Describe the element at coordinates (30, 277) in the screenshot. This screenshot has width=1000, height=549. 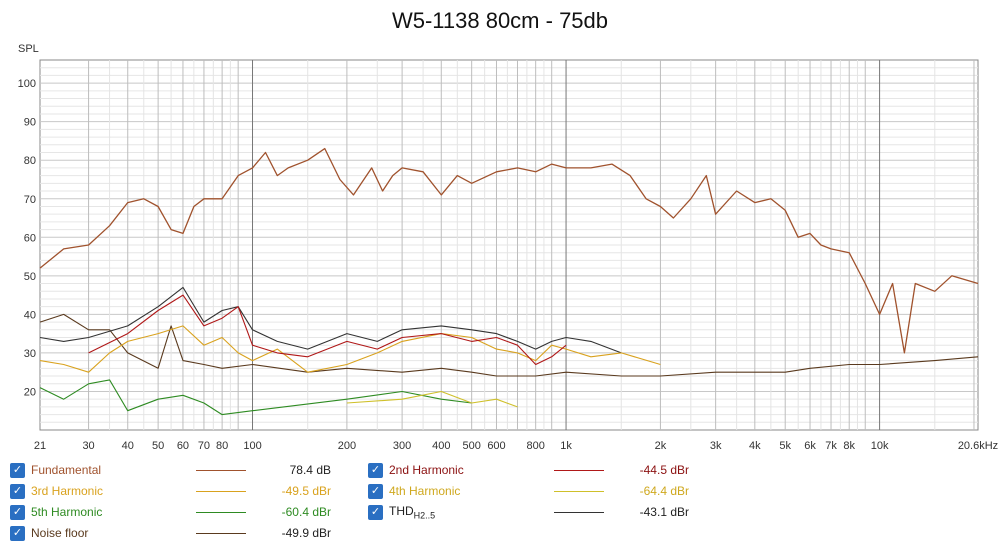
I see `y-tick-label: 50` at that location.